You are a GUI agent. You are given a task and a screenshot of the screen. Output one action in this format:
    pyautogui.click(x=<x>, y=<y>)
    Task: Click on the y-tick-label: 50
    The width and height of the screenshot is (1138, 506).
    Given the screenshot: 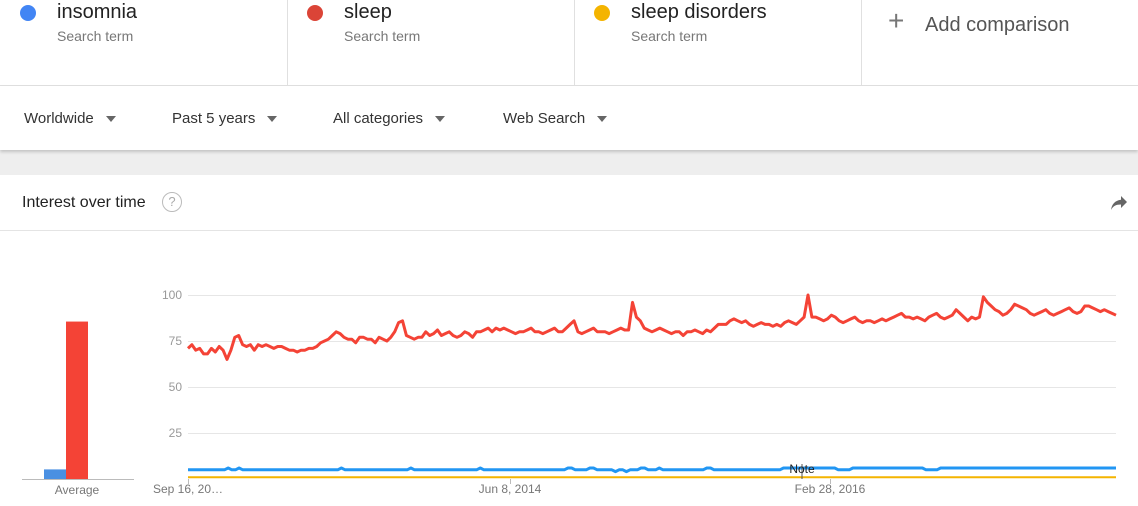 What is the action you would take?
    pyautogui.click(x=176, y=387)
    